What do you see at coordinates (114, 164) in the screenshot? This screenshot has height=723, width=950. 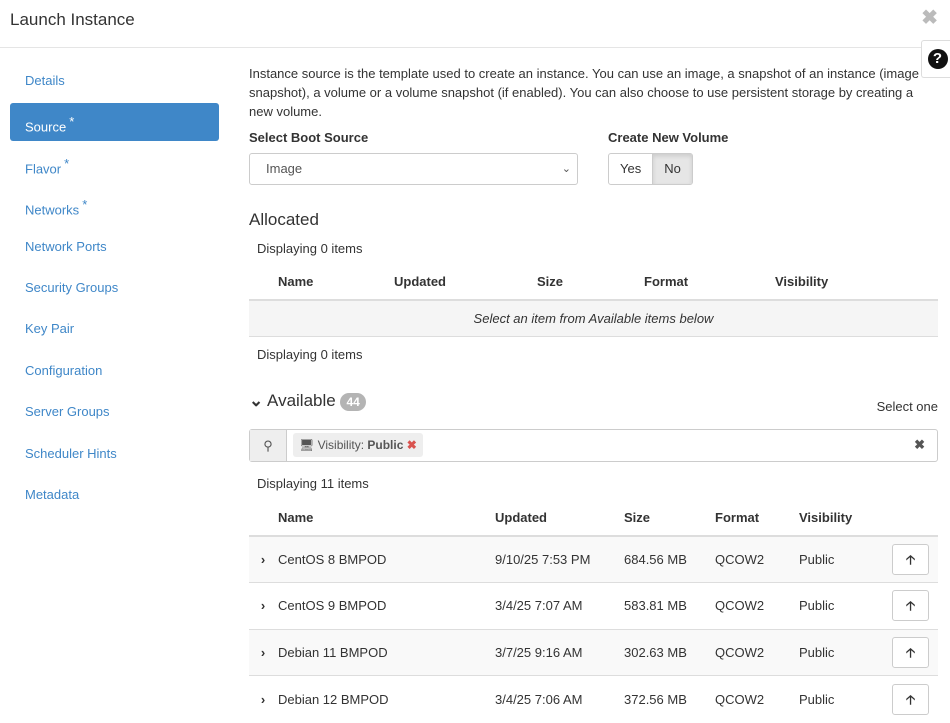 I see `sidebar-item-flavor: Flavor *` at bounding box center [114, 164].